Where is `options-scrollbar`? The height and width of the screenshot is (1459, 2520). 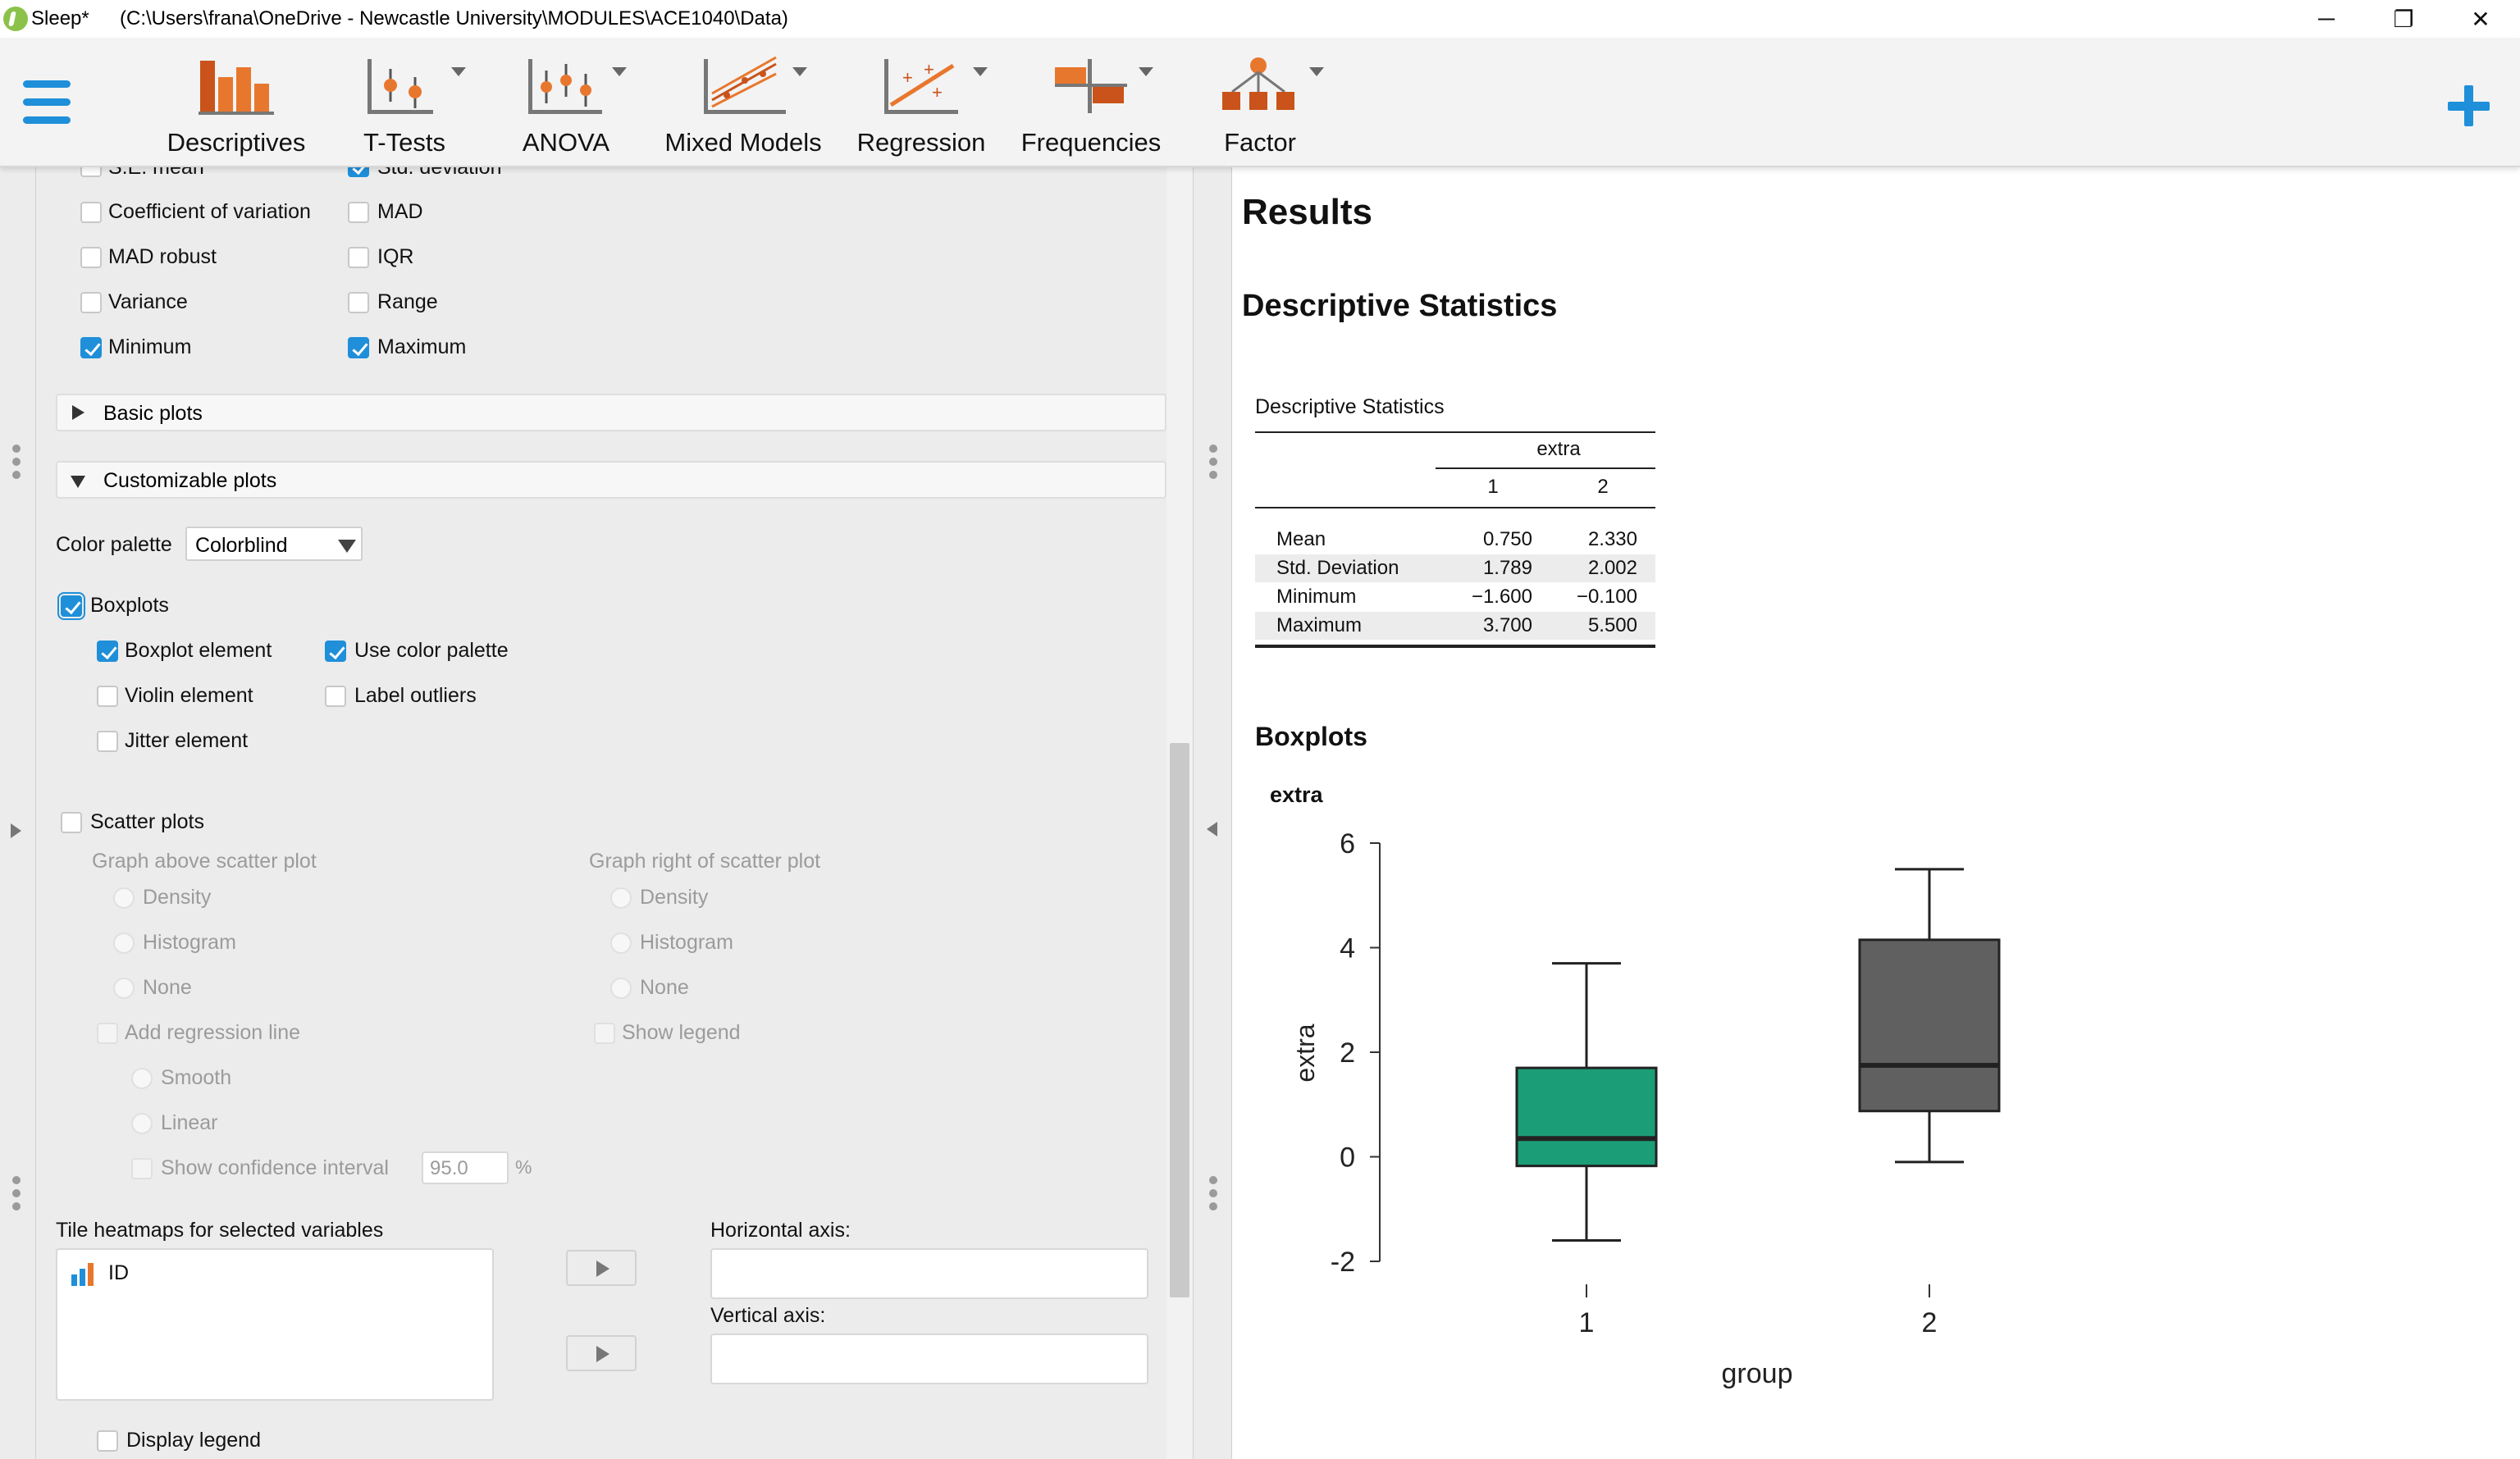
options-scrollbar is located at coordinates (1179, 813).